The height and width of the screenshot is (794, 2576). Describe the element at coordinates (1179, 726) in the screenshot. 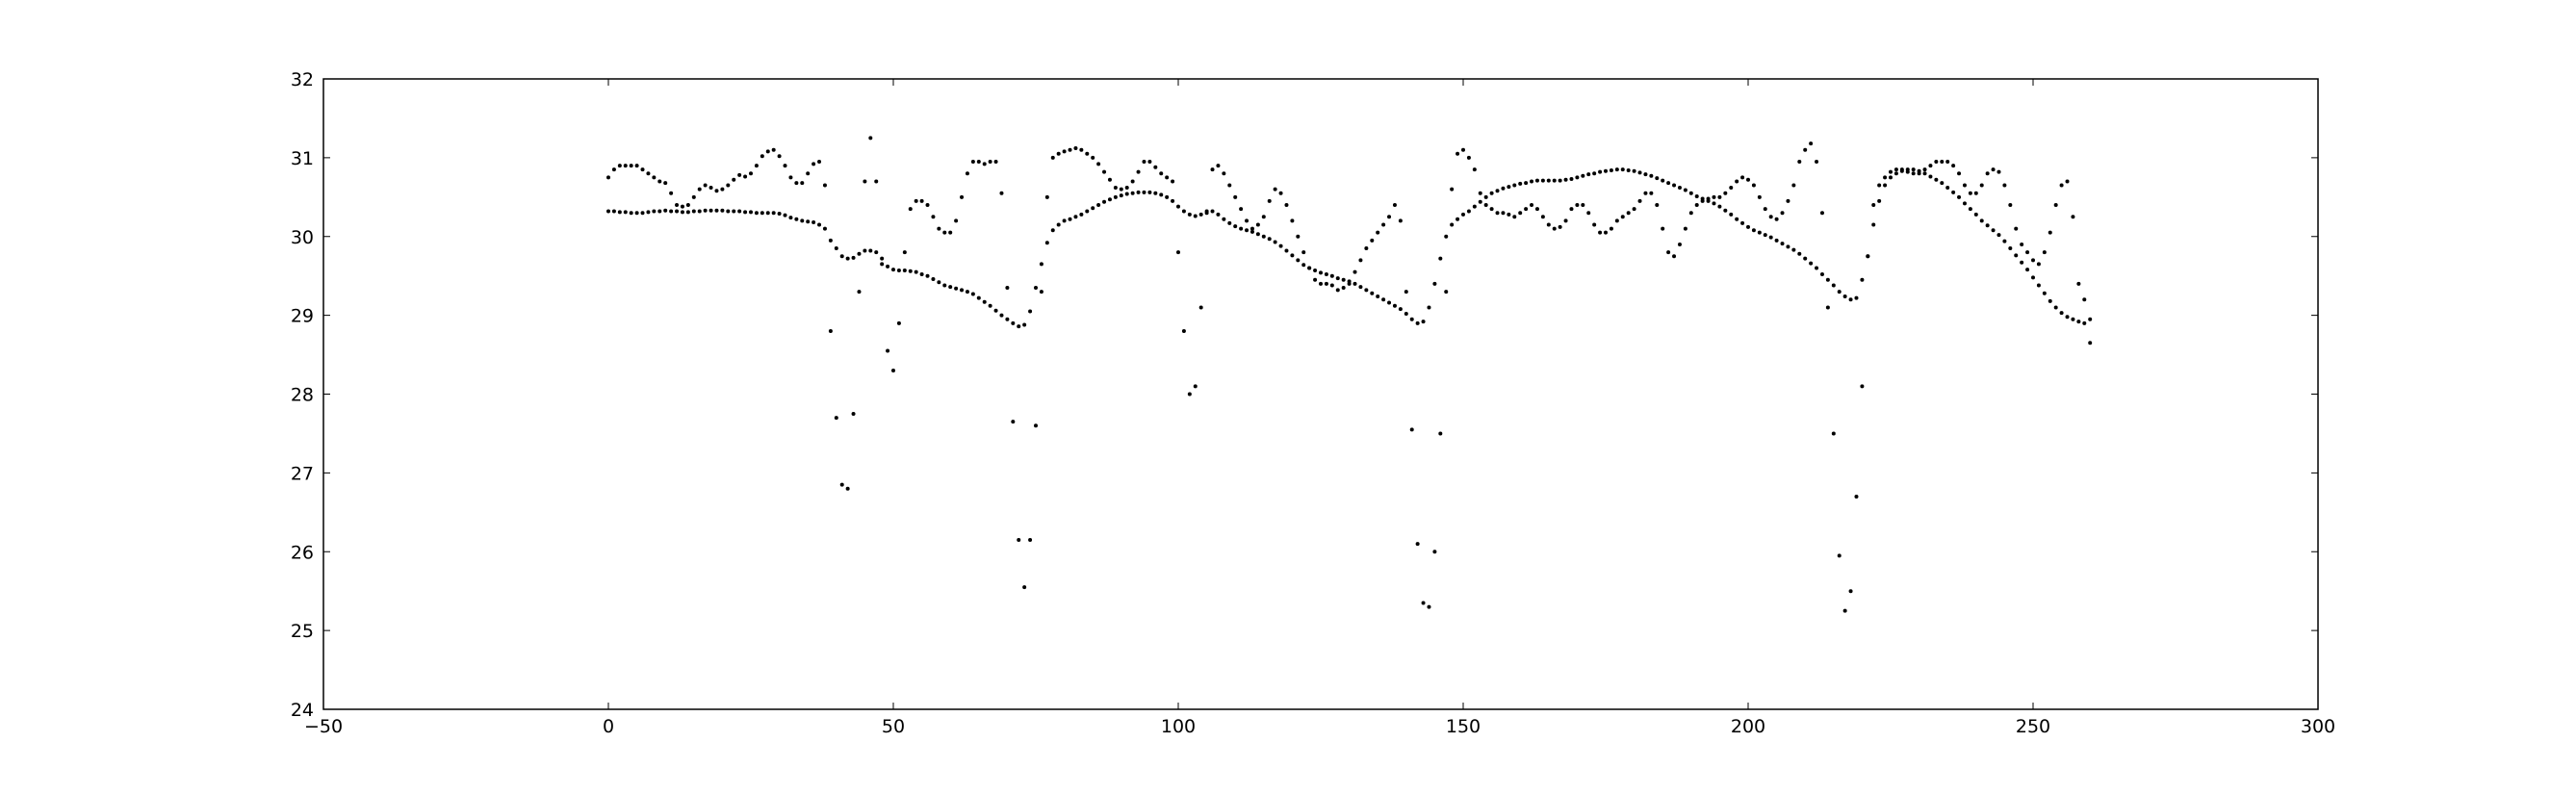

I see `x-tick-label: 100` at that location.